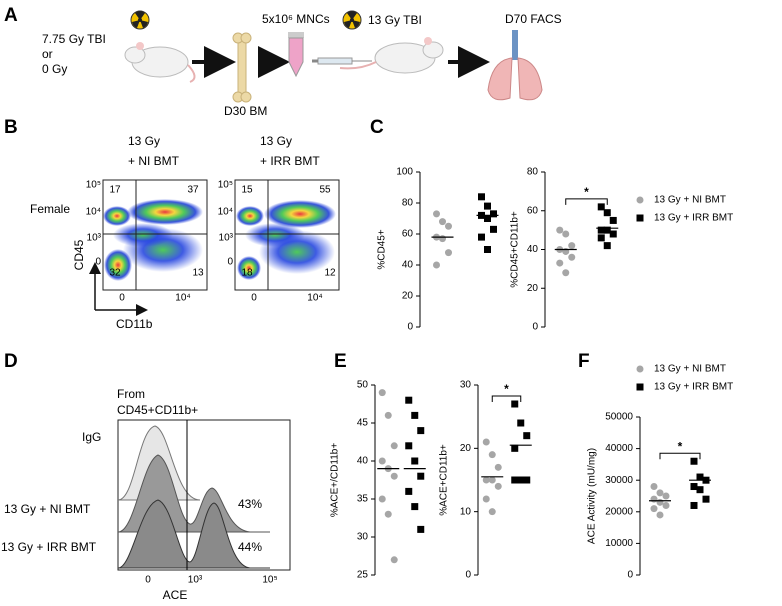 The height and width of the screenshot is (606, 782). What do you see at coordinates (269, 580) in the screenshot?
I see `x-tick-label: 10⁵` at bounding box center [269, 580].